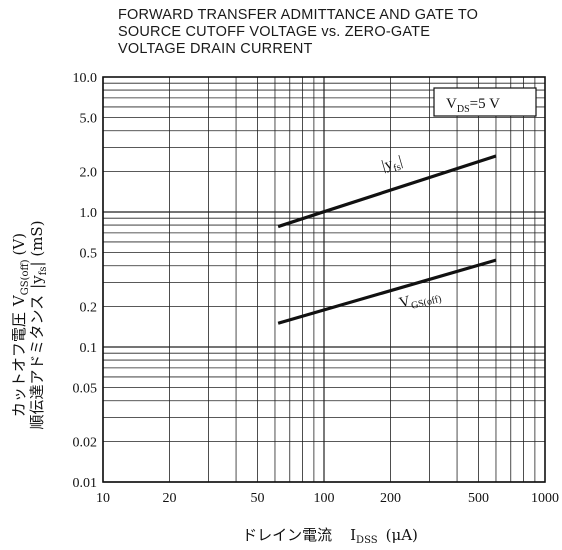 The image size is (562, 550). I want to click on x-axis-label: ドレイン電流 IDSS (μA), so click(330, 536).